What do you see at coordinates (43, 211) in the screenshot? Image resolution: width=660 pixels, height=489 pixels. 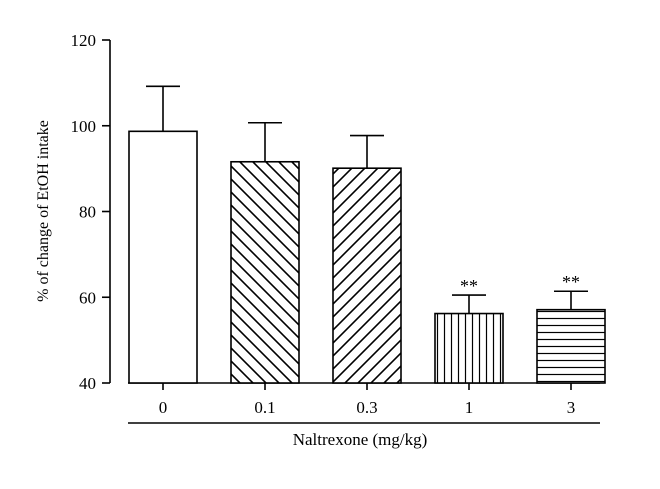 I see `y-axis-label: % of change of EtOH intake` at bounding box center [43, 211].